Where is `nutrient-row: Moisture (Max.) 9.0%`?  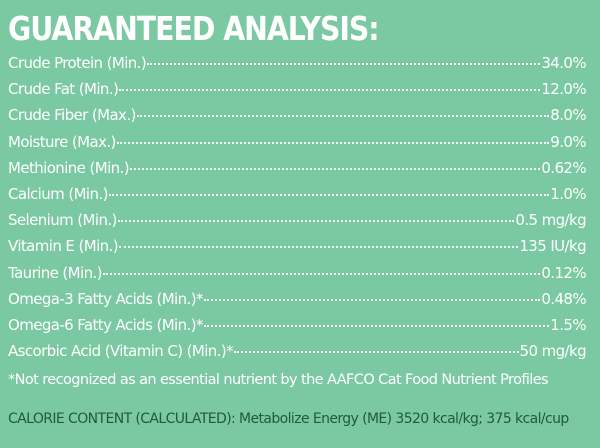 nutrient-row: Moisture (Max.) 9.0% is located at coordinates (297, 145).